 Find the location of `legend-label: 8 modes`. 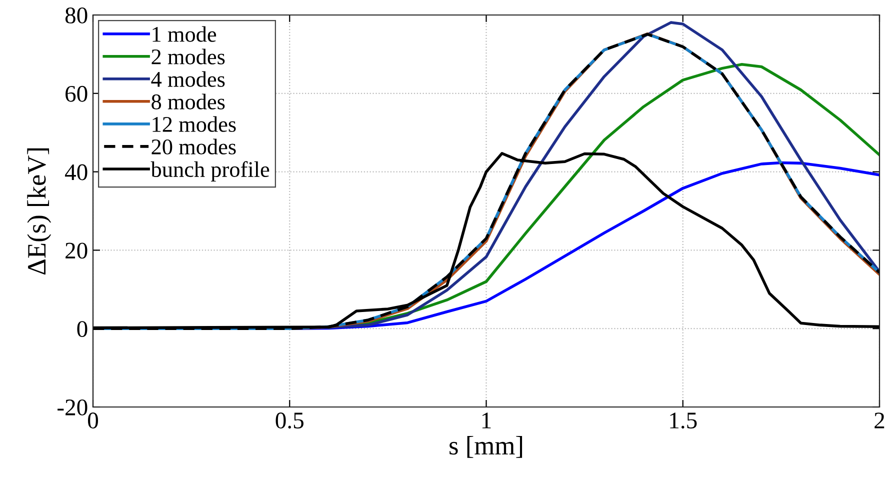

legend-label: 8 modes is located at coordinates (188, 102).